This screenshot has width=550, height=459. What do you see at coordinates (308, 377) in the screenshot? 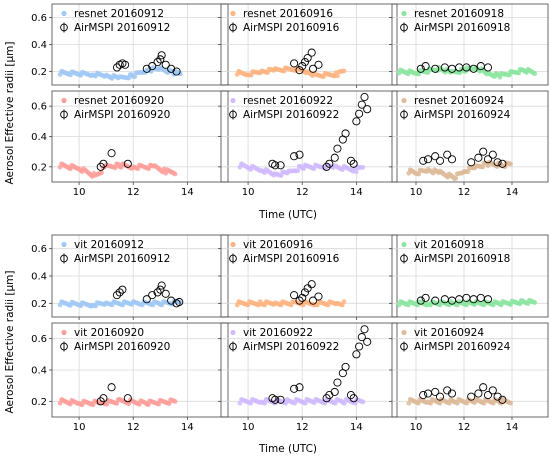
I see `panel-vit-20160922: 10 12 14 vit 20160922 AirMSPI 20160922` at bounding box center [308, 377].